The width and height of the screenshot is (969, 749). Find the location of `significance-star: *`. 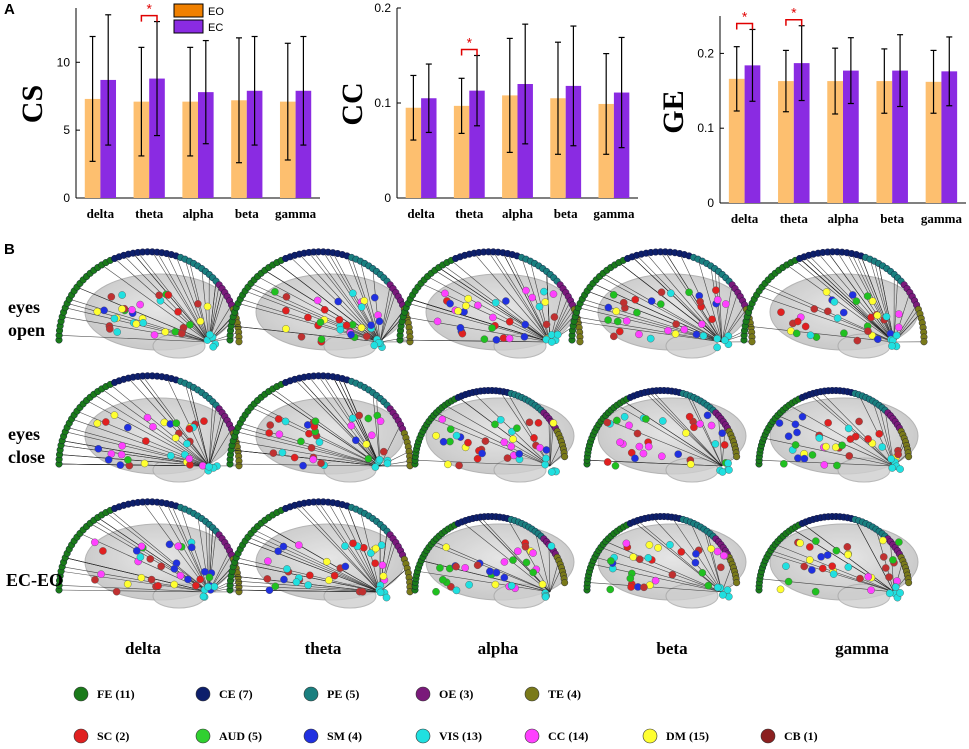

significance-star: * is located at coordinates (149, 9).